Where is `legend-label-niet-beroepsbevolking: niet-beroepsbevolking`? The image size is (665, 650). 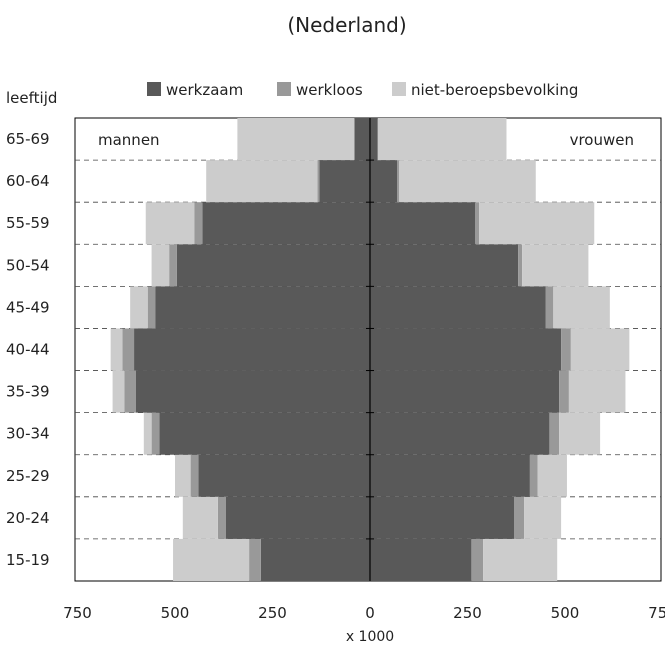 legend-label-niet-beroepsbevolking: niet-beroepsbevolking is located at coordinates (494, 90).